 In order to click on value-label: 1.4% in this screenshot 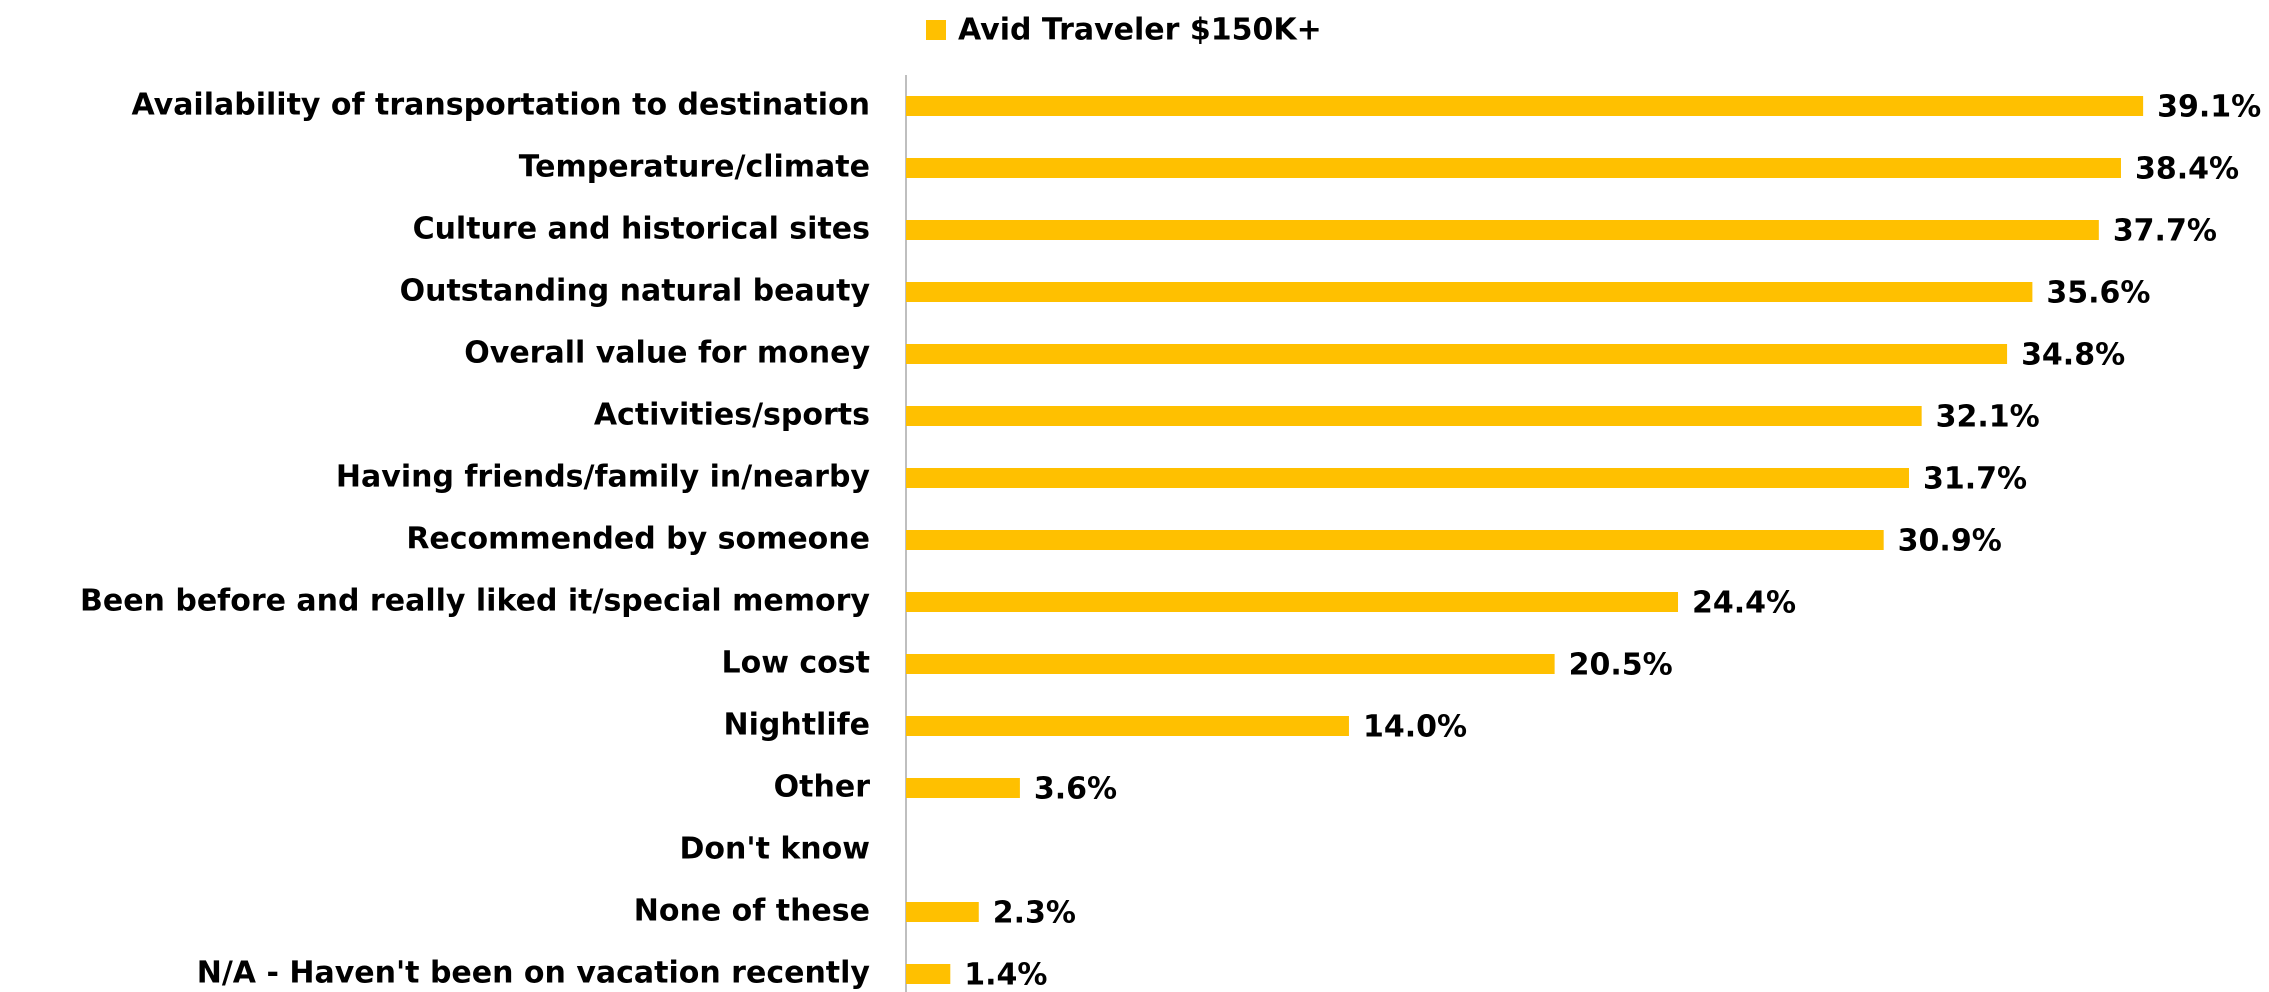, I will do `click(1005, 975)`.